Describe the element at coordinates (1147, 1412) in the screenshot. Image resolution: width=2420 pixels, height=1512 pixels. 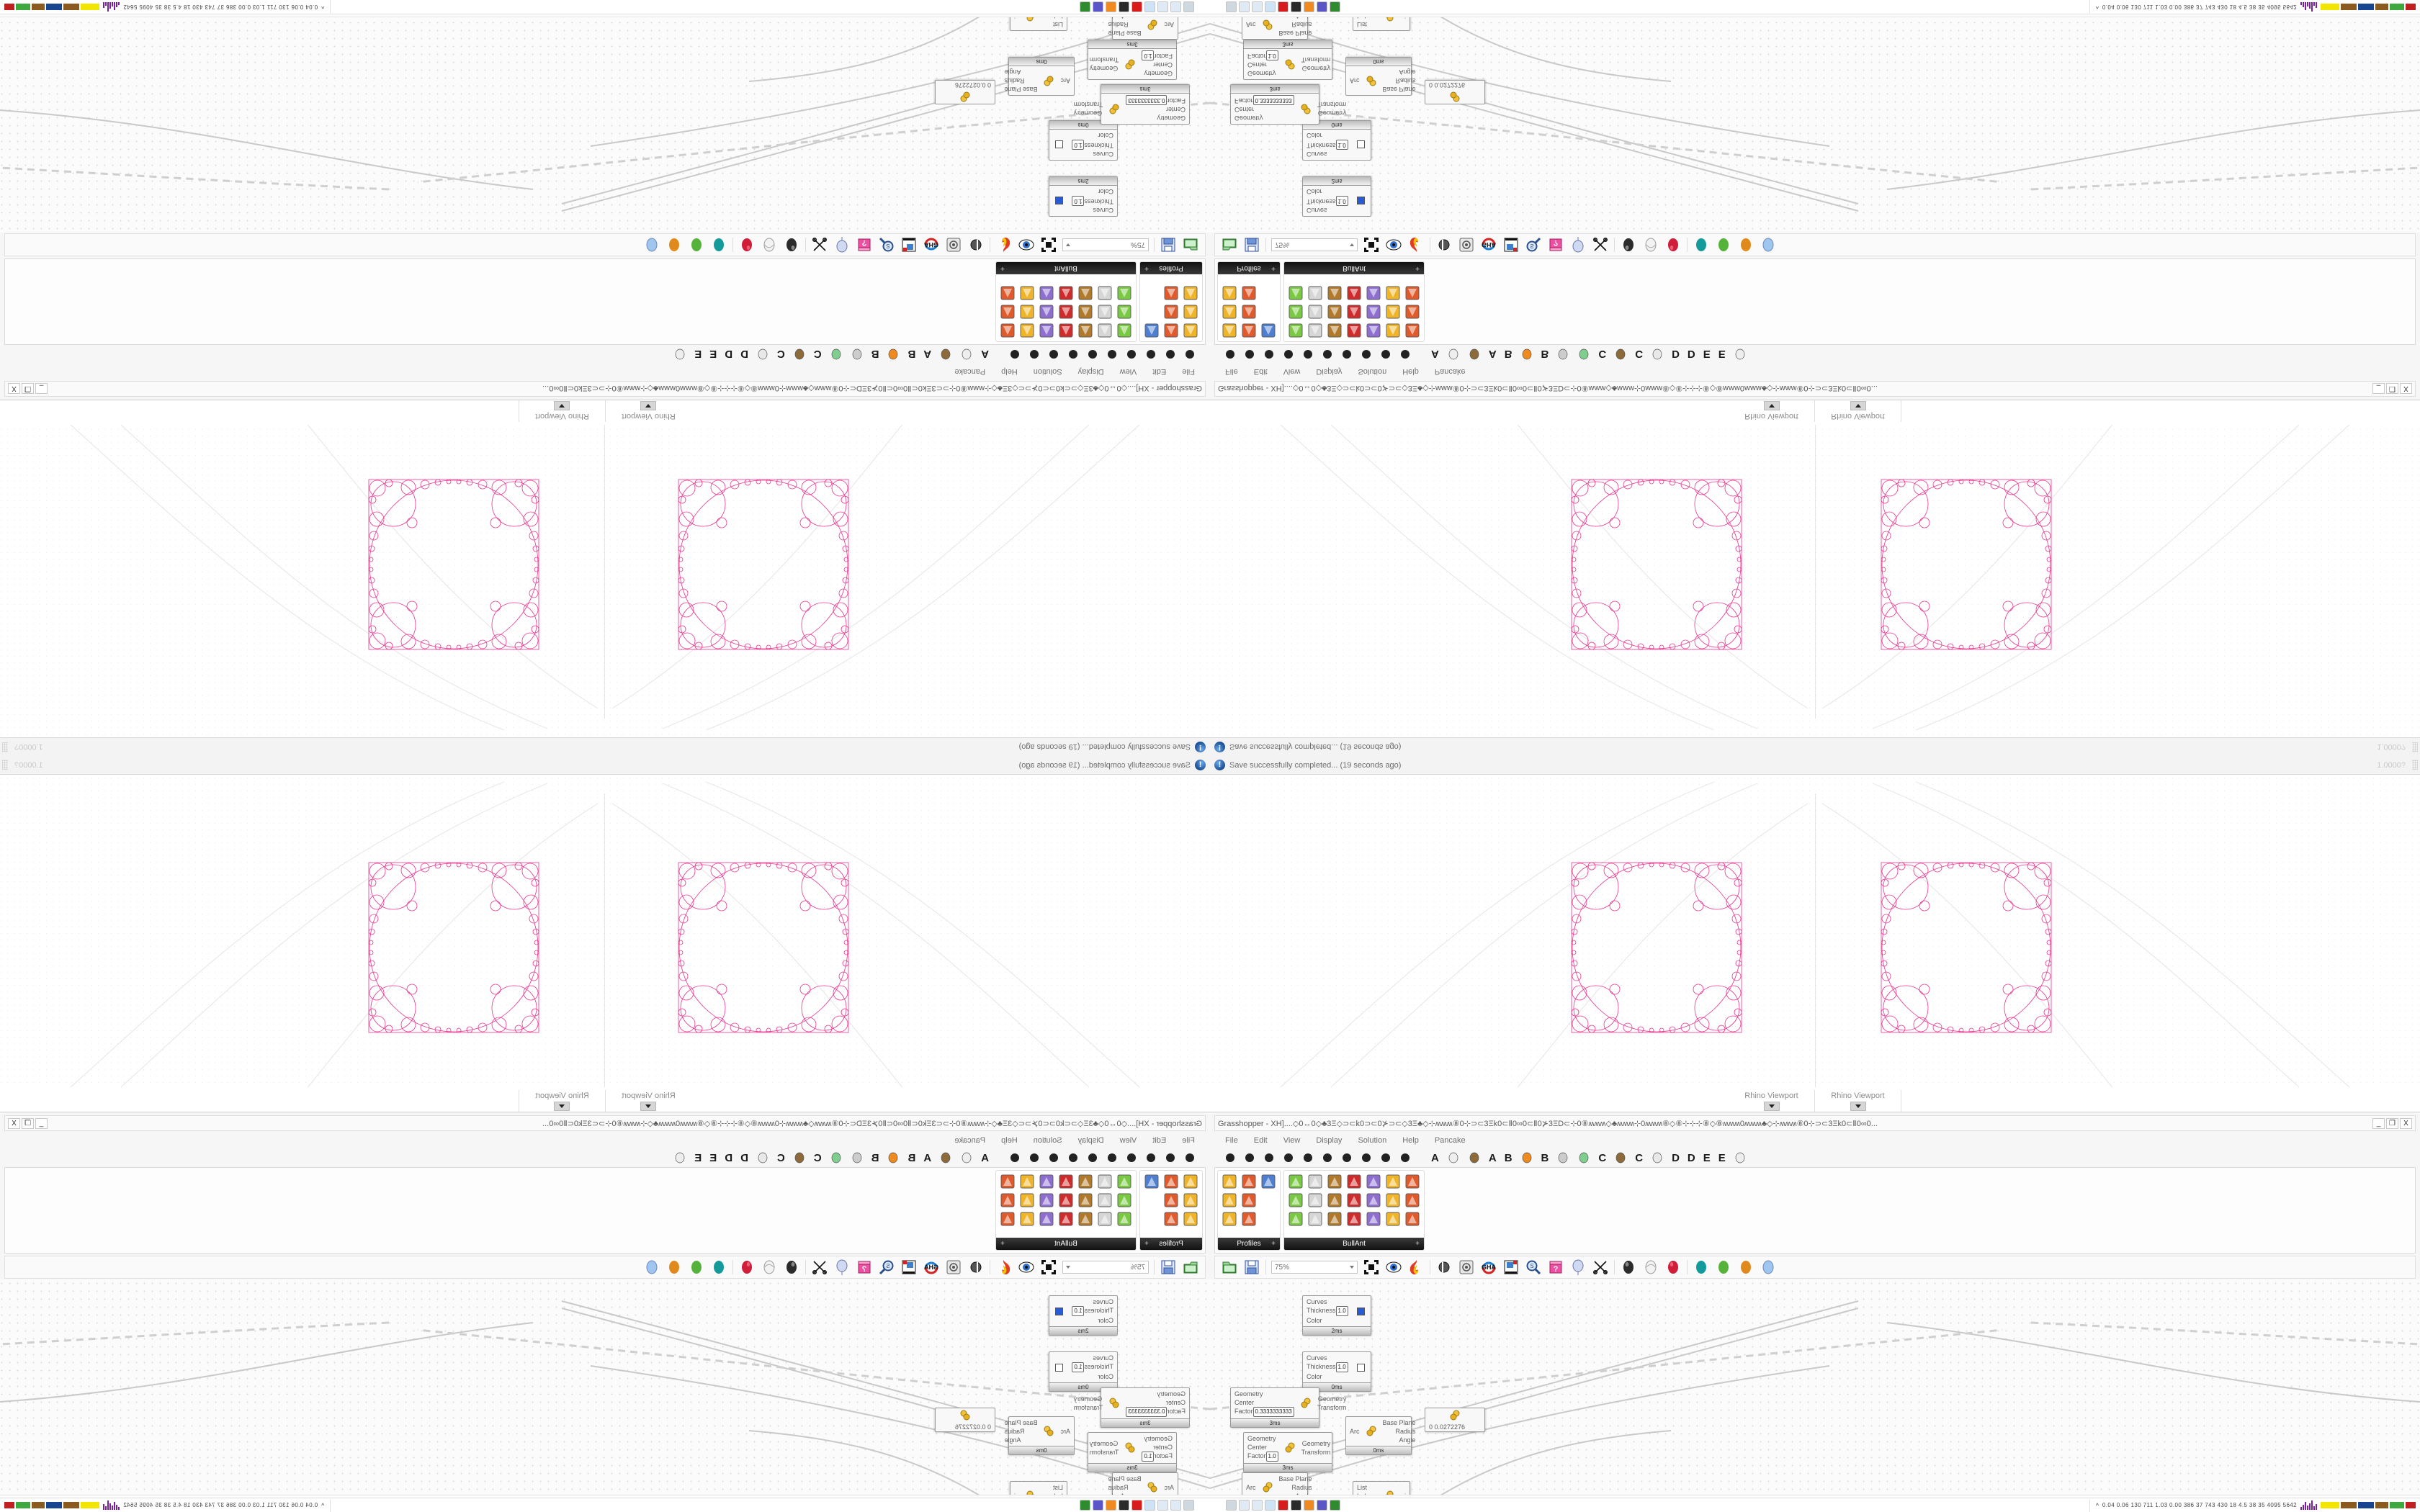
I see `node-param-value: 0.3333333333` at that location.